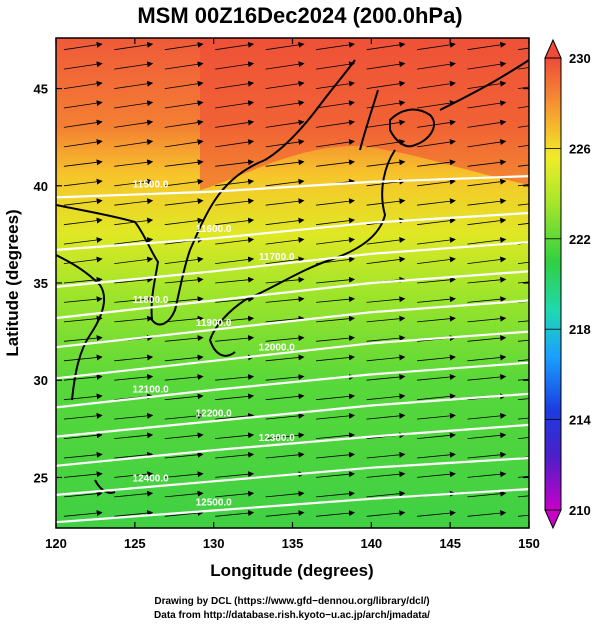 This screenshot has width=599, height=625. Describe the element at coordinates (214, 414) in the screenshot. I see `contour-label: 12200.0` at that location.